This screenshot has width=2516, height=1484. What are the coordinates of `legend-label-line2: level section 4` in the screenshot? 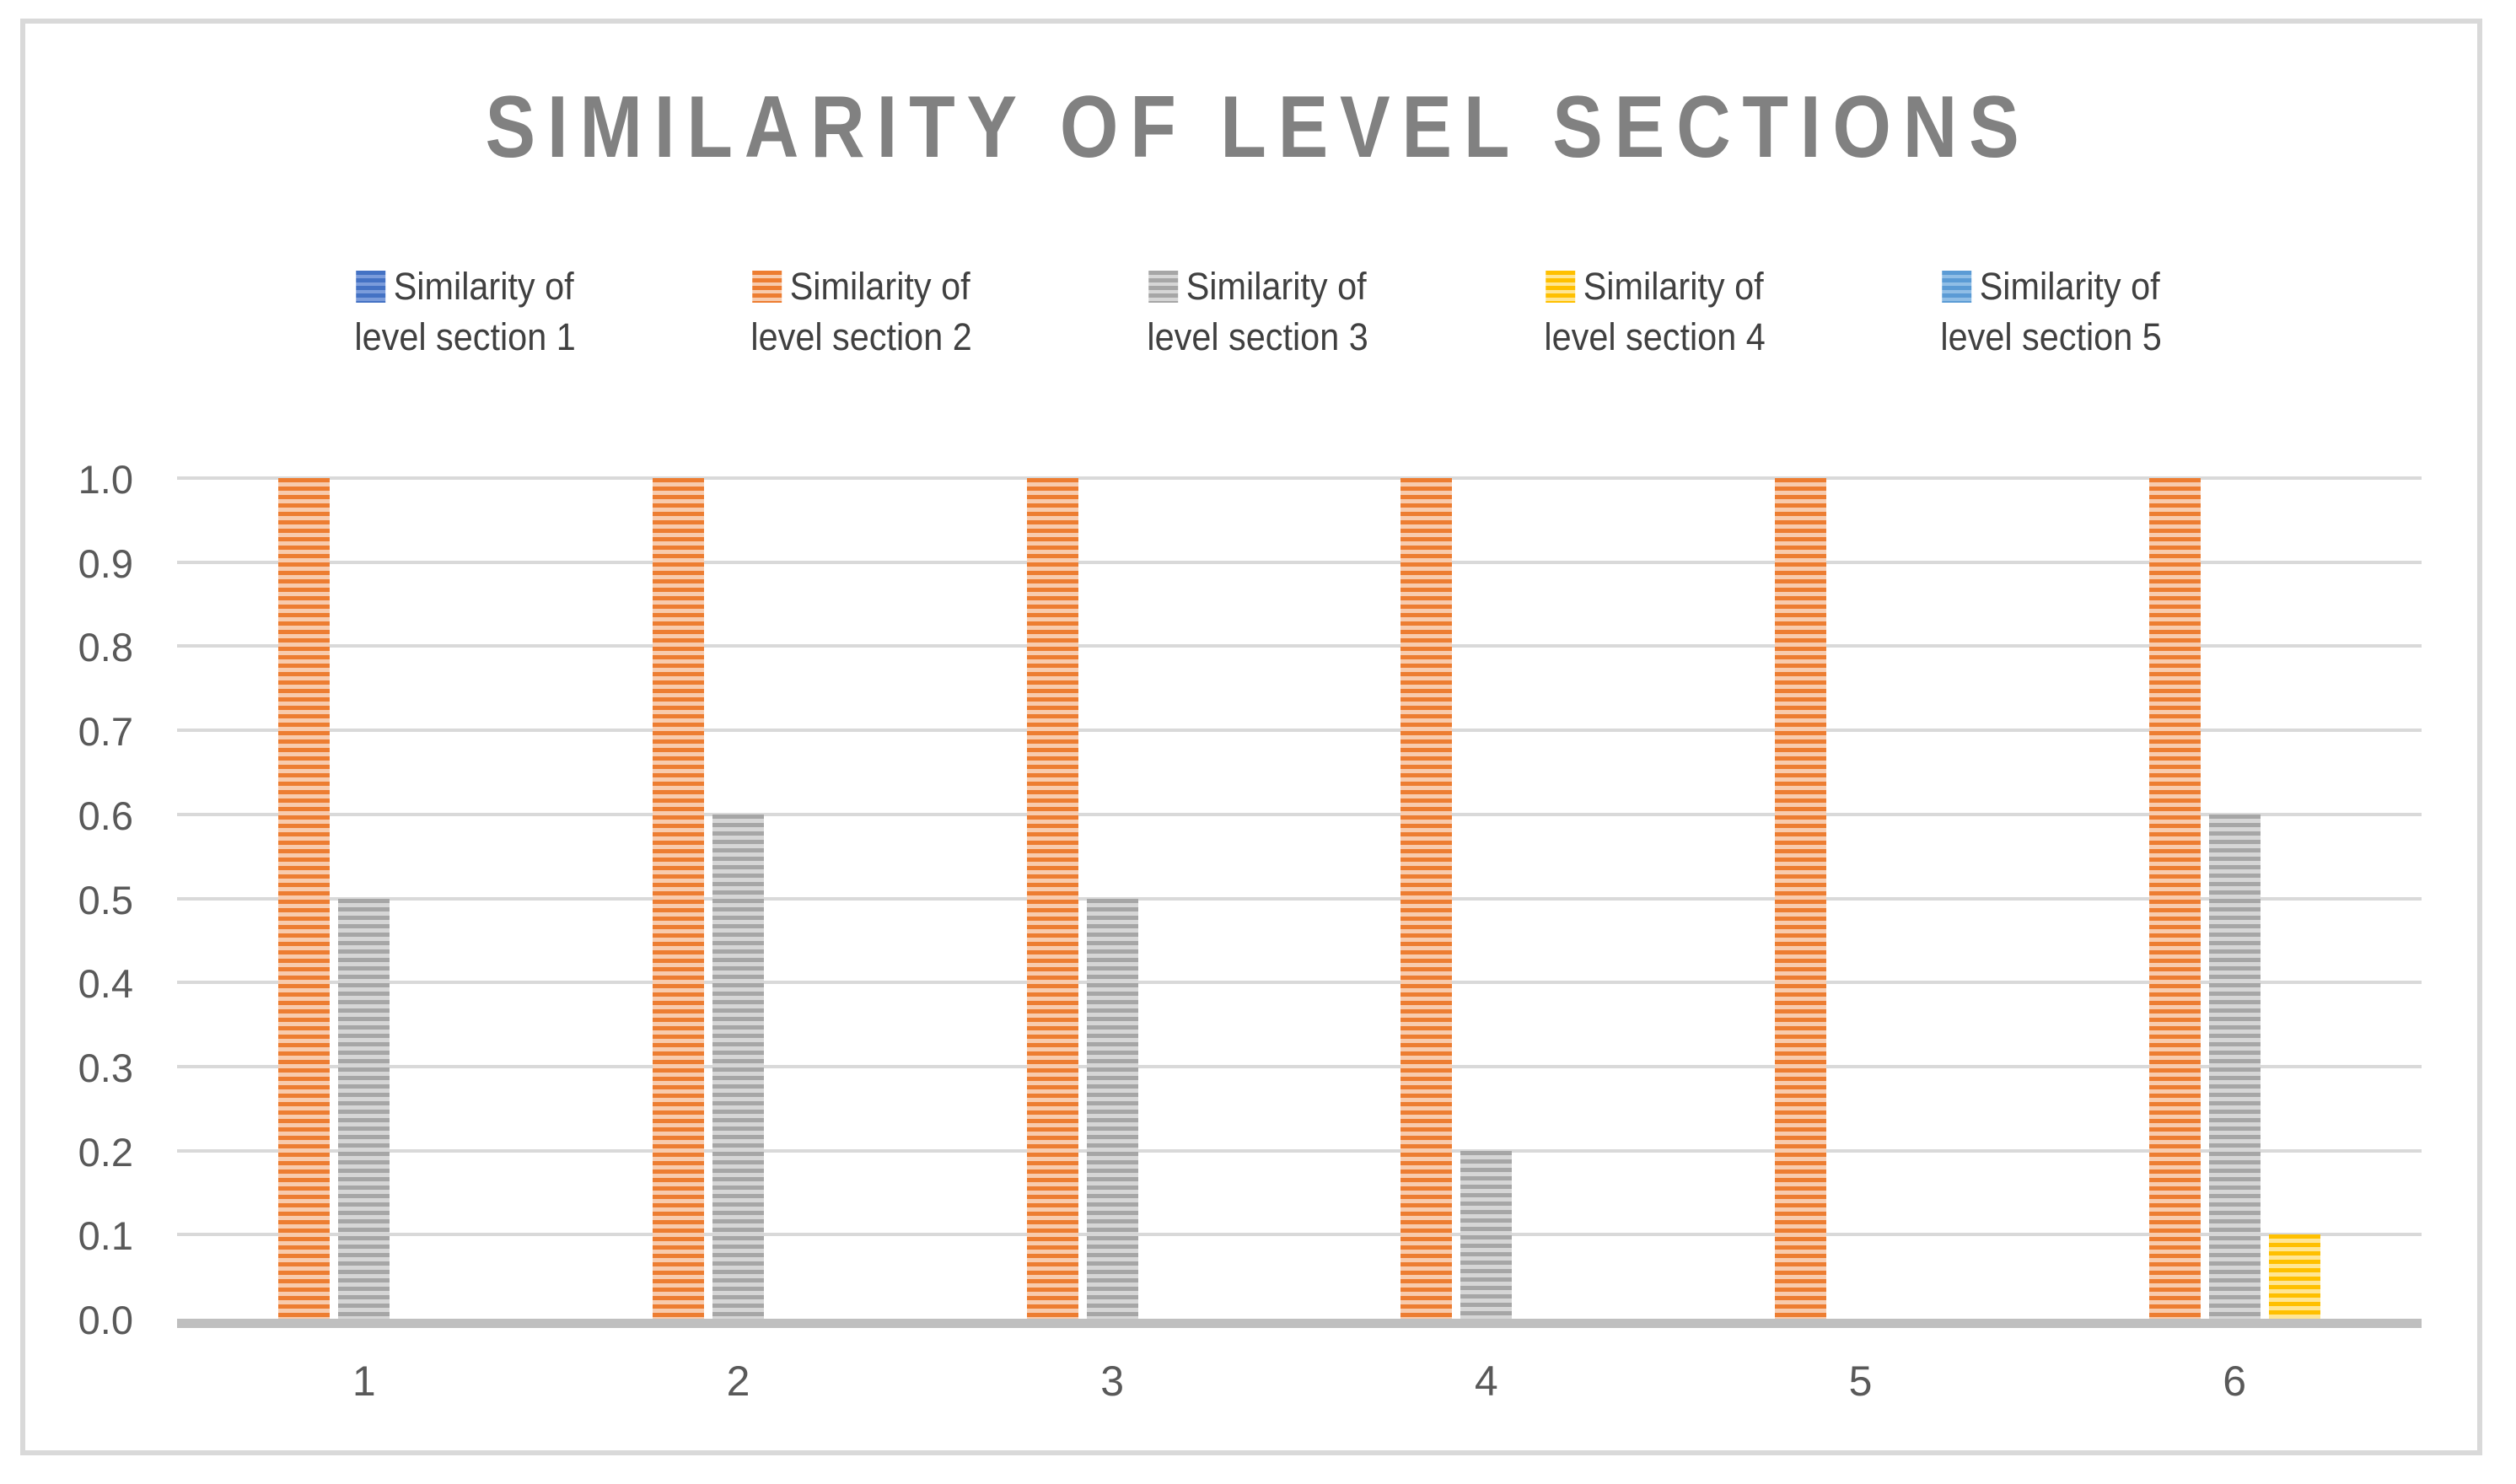 It's located at (1655, 336).